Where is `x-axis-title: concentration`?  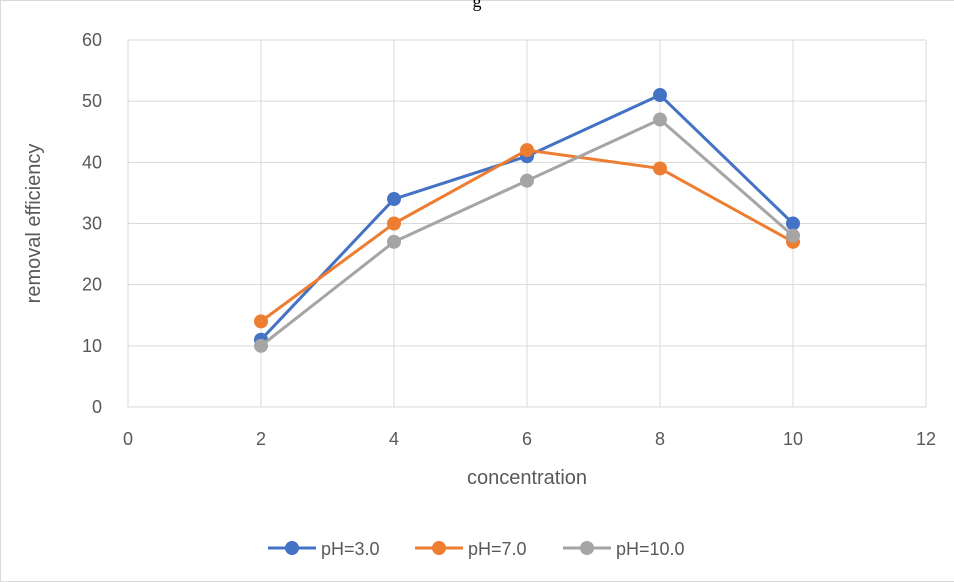 x-axis-title: concentration is located at coordinates (527, 478).